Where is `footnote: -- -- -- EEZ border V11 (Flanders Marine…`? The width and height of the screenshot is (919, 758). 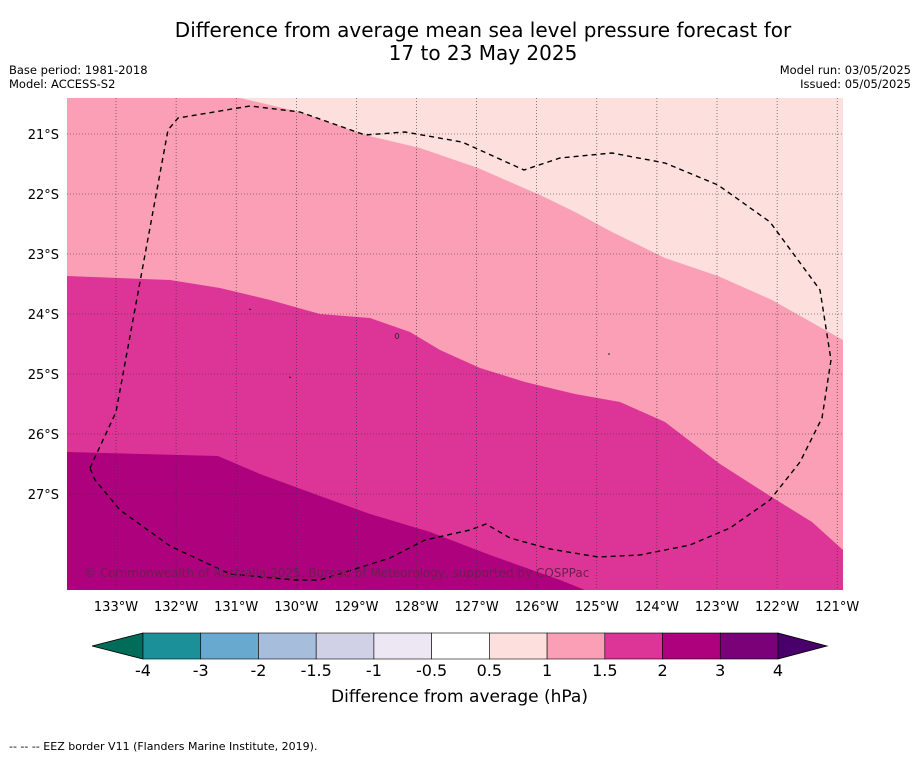 footnote: -- -- -- EEZ border V11 (Flanders Marine… is located at coordinates (163, 746).